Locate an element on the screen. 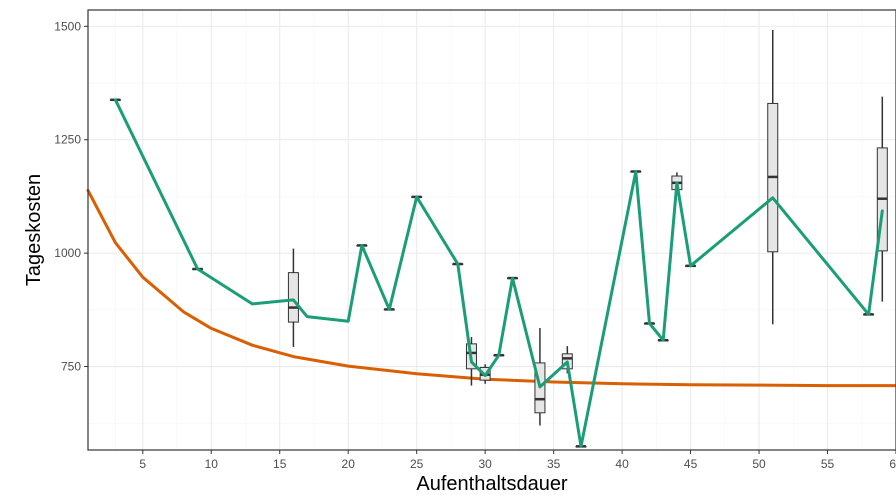 This screenshot has height=495, width=896. x-tick-label: 15 is located at coordinates (280, 464).